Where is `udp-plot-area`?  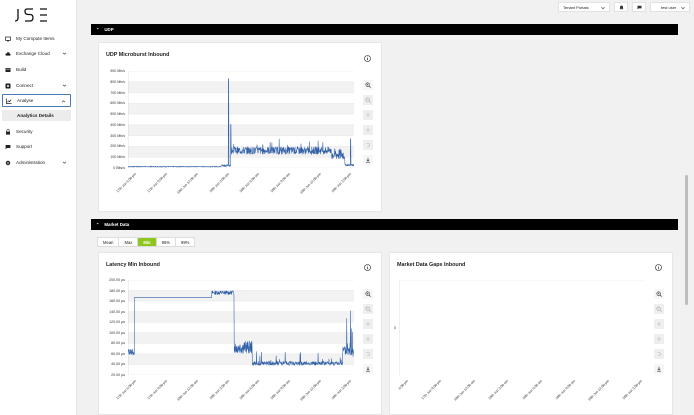 udp-plot-area is located at coordinates (241, 119).